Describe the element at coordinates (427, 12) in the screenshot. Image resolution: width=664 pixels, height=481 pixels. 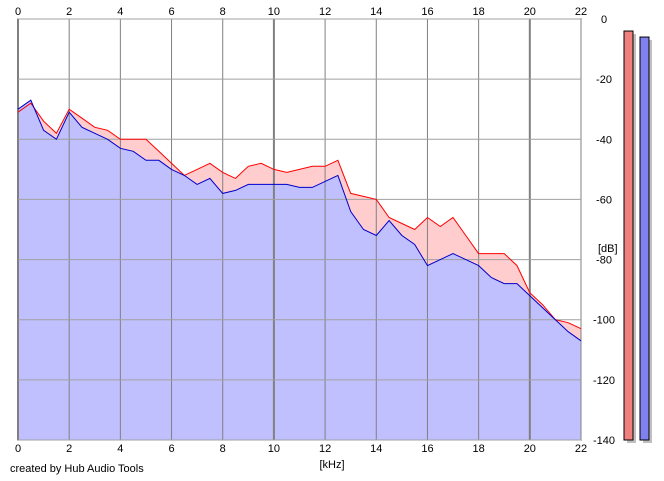
I see `x-tick-label-top: 16` at that location.